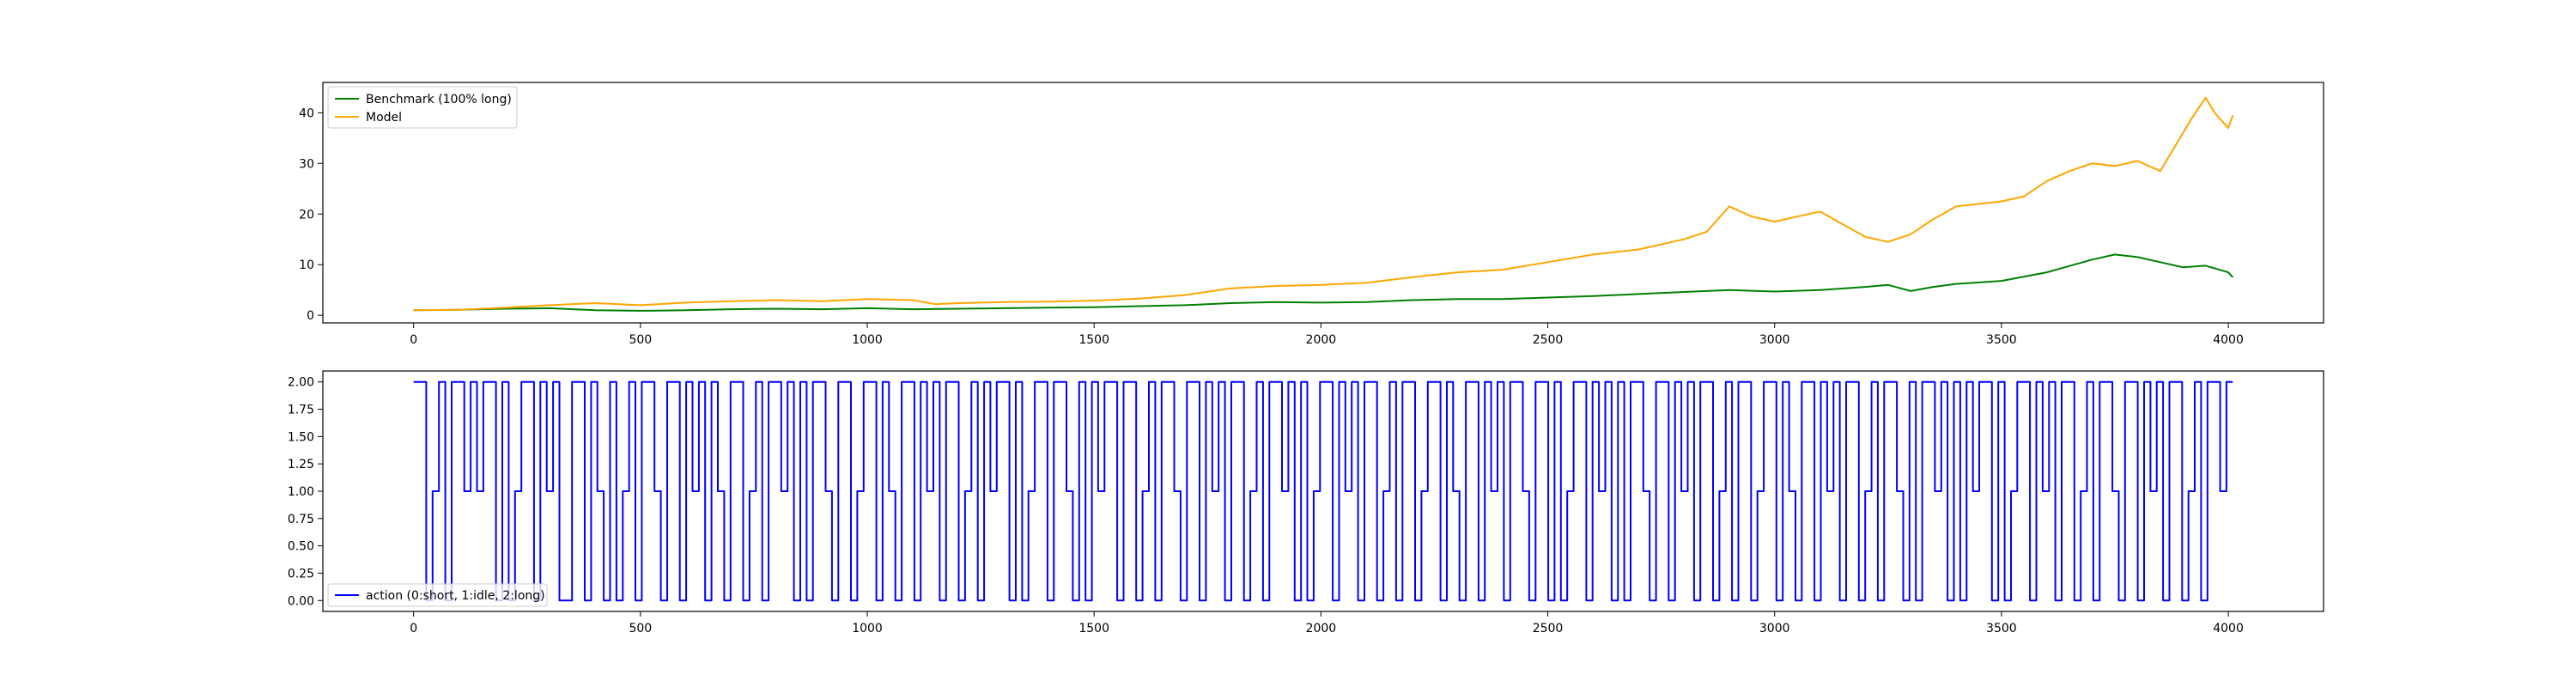 This screenshot has height=687, width=2576. I want to click on y-tick-label: 0.50, so click(301, 547).